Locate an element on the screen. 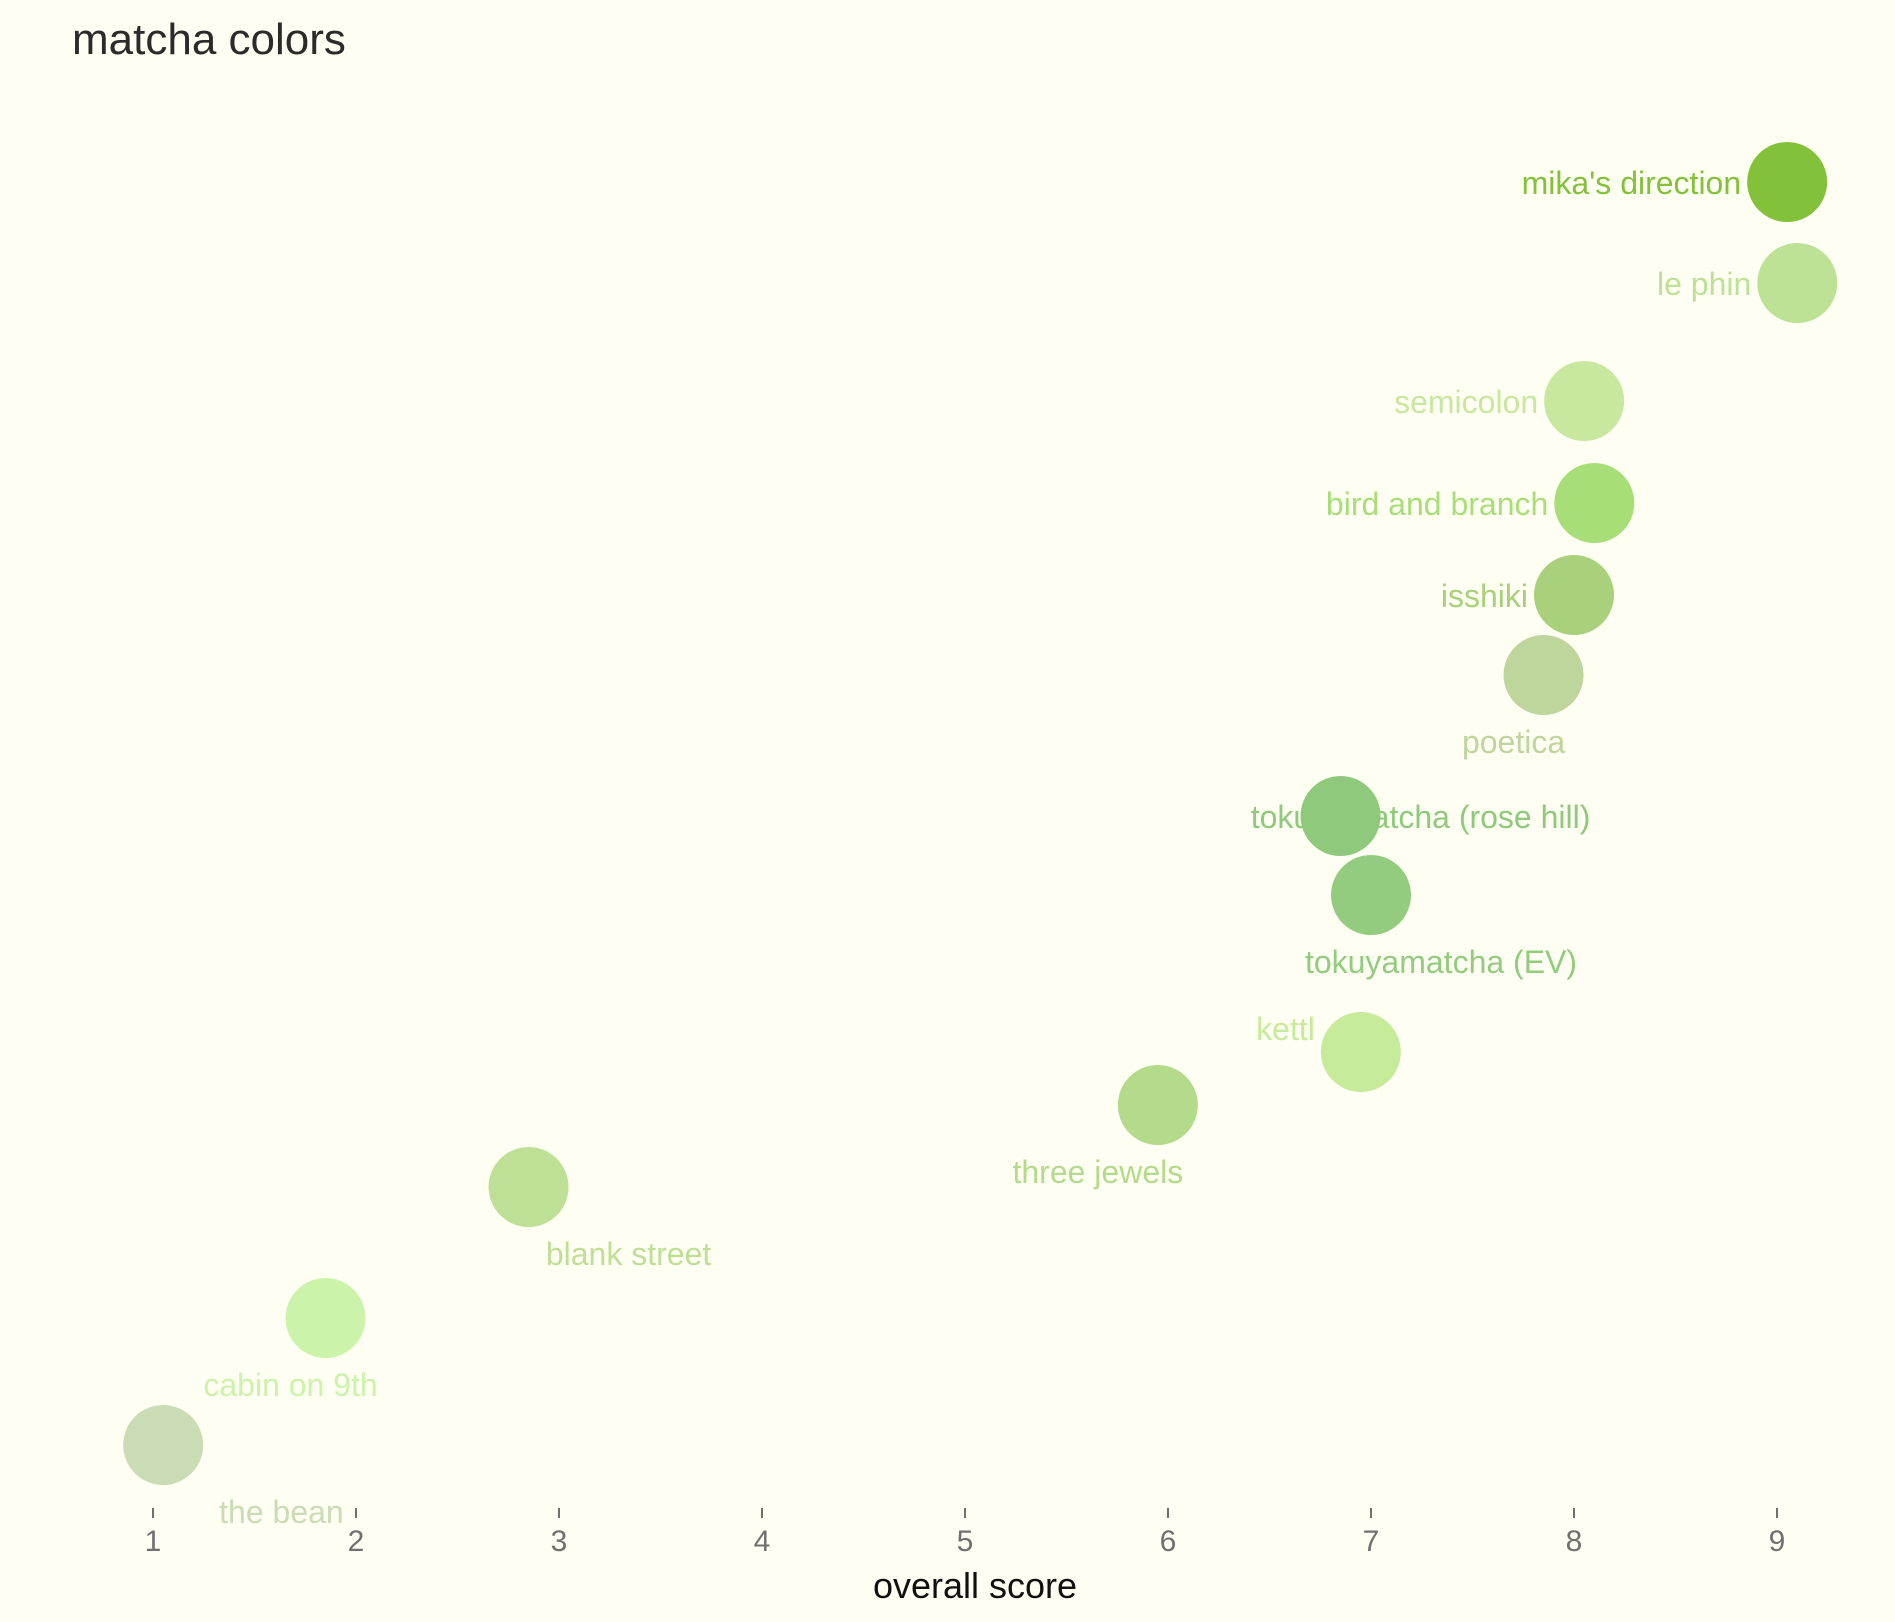  point-kettl is located at coordinates (1360, 1052).